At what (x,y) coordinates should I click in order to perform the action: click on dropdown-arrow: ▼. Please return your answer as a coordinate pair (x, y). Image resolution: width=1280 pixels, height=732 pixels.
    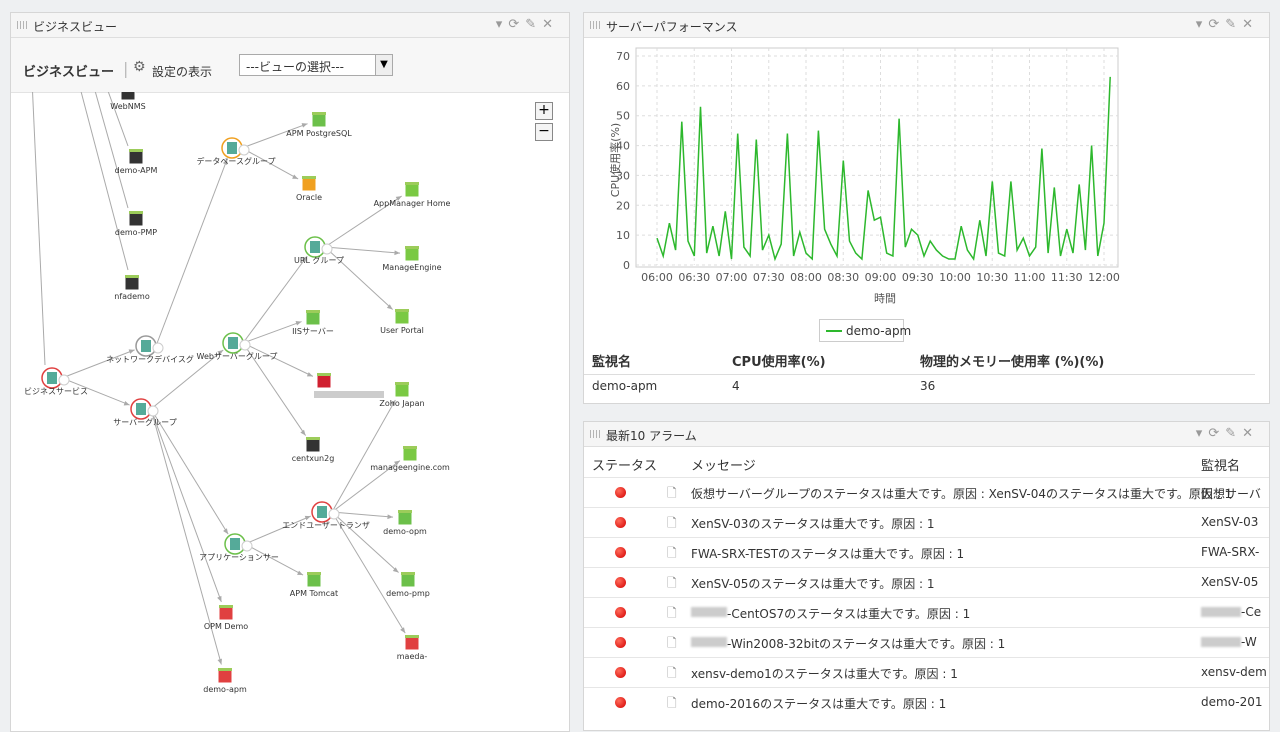
    Looking at the image, I should click on (383, 65).